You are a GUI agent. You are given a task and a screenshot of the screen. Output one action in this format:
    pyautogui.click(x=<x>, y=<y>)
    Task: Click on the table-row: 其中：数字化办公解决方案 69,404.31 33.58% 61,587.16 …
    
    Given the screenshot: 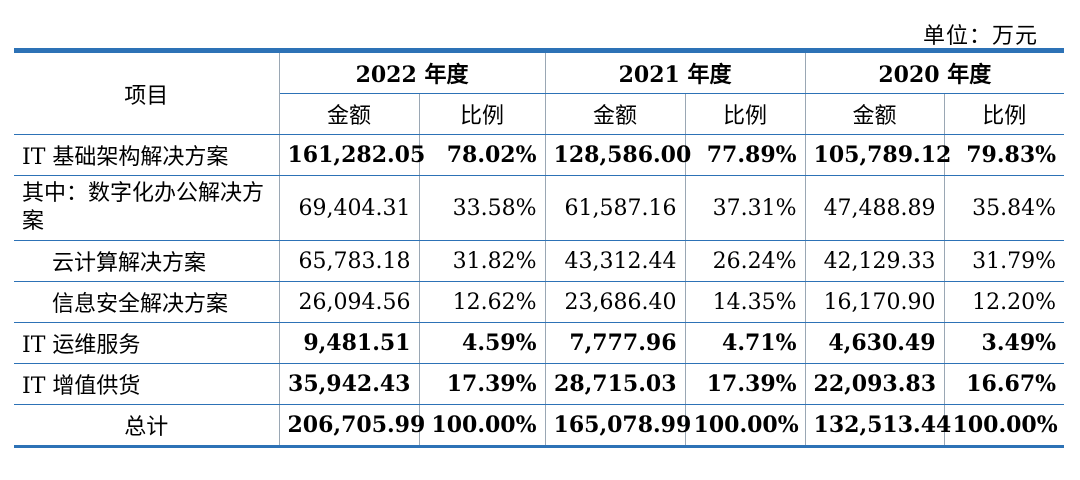 What is the action you would take?
    pyautogui.click(x=539, y=208)
    